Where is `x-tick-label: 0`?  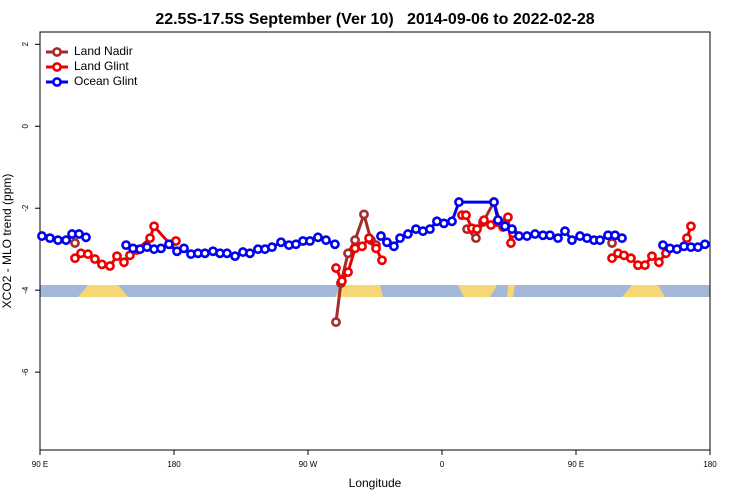
x-tick-label: 0 is located at coordinates (442, 464).